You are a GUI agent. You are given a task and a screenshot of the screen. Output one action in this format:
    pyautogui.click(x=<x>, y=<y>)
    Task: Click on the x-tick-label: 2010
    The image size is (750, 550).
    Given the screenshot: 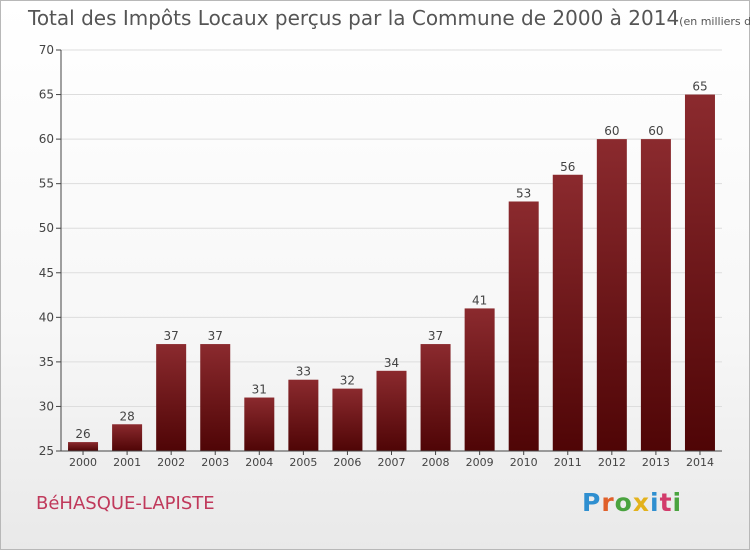 What is the action you would take?
    pyautogui.click(x=524, y=462)
    